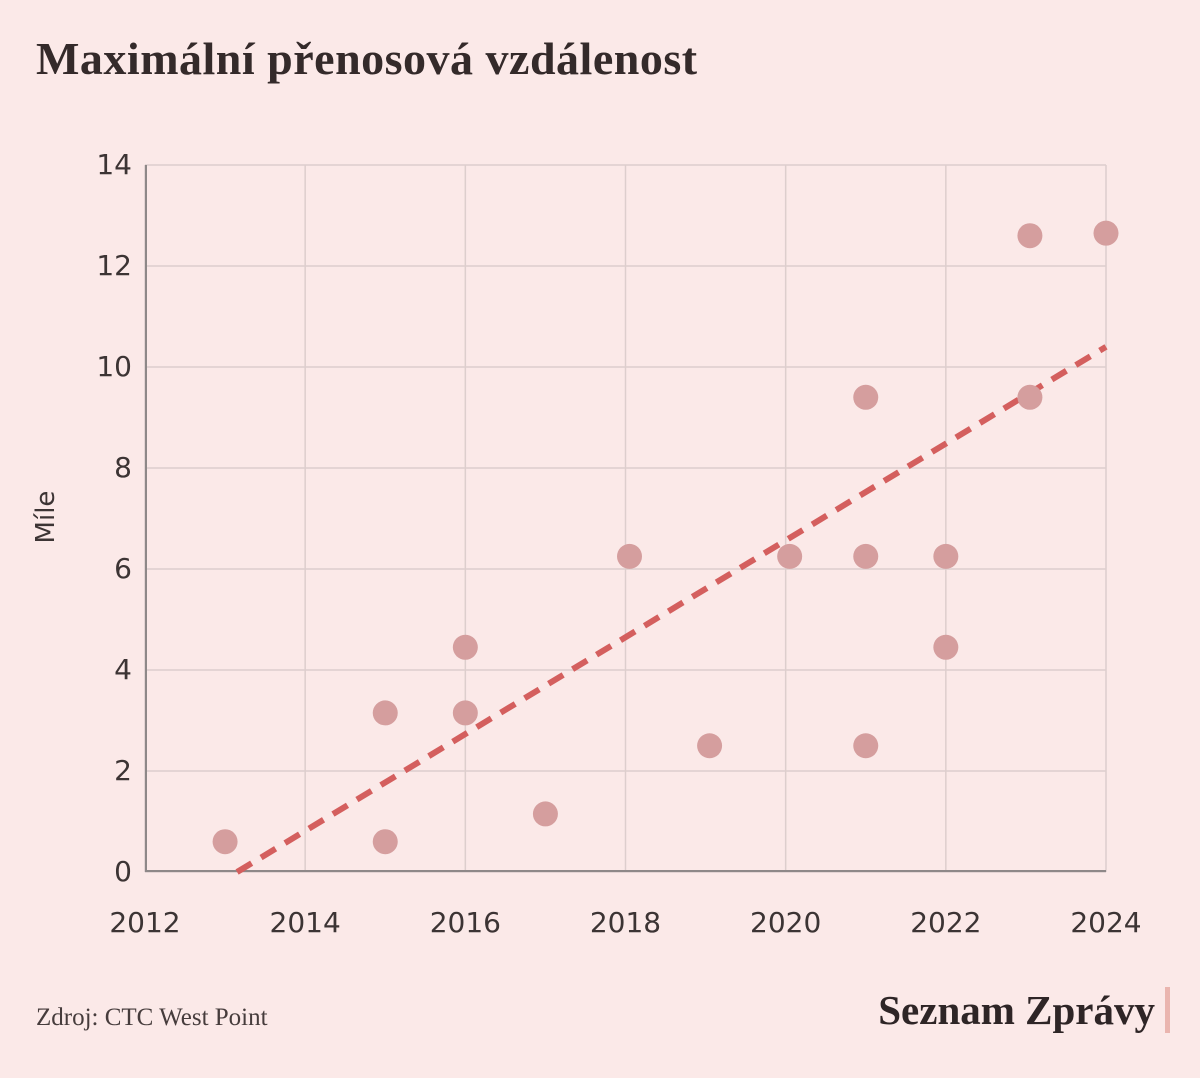 The width and height of the screenshot is (1200, 1078). I want to click on chart-title: Maximální přenosová vzdálenost, so click(367, 58).